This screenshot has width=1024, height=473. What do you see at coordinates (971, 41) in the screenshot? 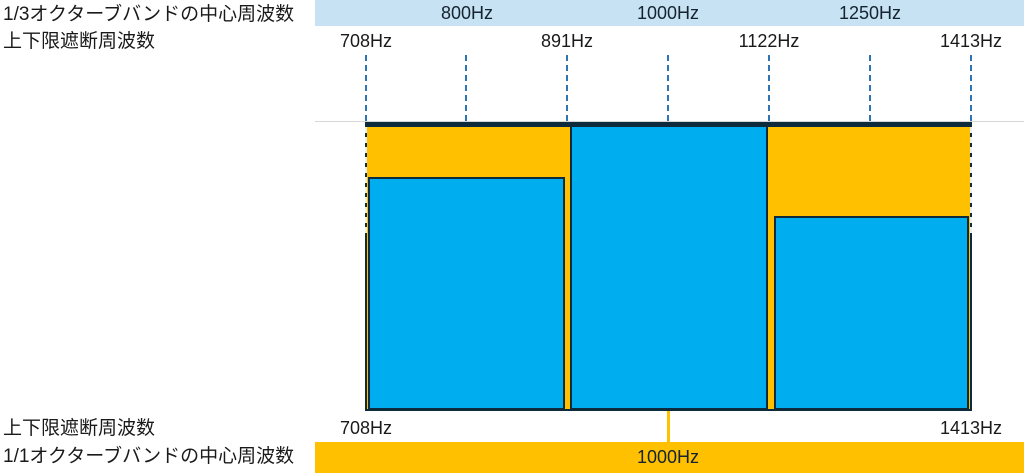
I see `cutoff-label-1413: 1413Hz` at bounding box center [971, 41].